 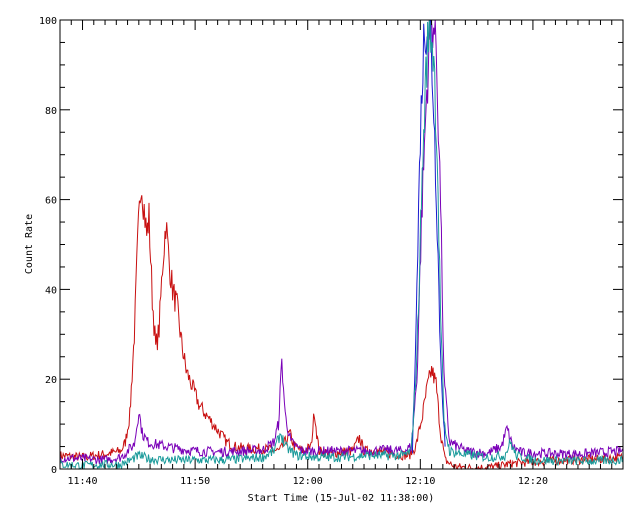 I want to click on x-axis-label: Start Time (15-Jul-02 11:38:00), so click(x=341, y=498).